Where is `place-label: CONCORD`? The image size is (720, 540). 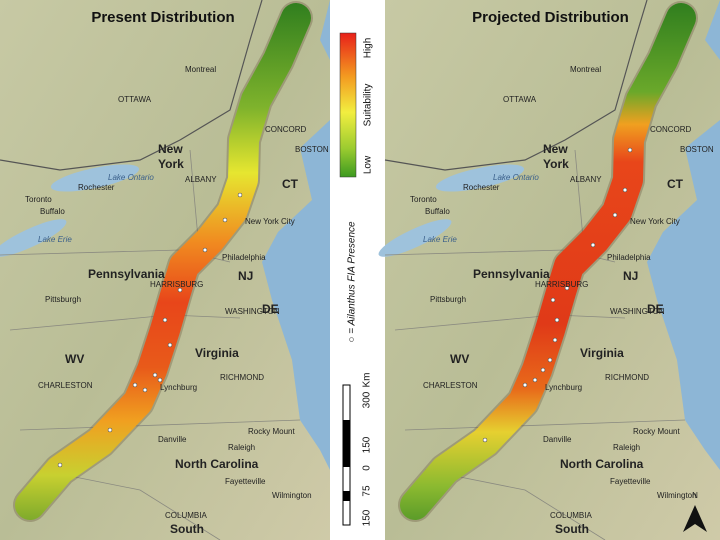
place-label: CONCORD is located at coordinates (671, 129).